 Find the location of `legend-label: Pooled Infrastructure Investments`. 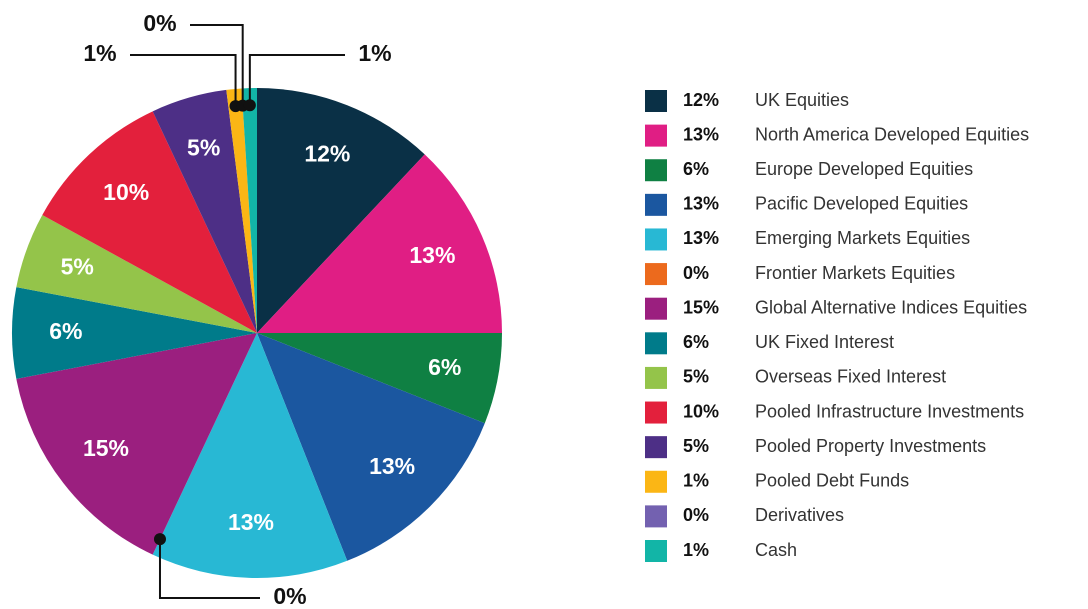

legend-label: Pooled Infrastructure Investments is located at coordinates (889, 411).